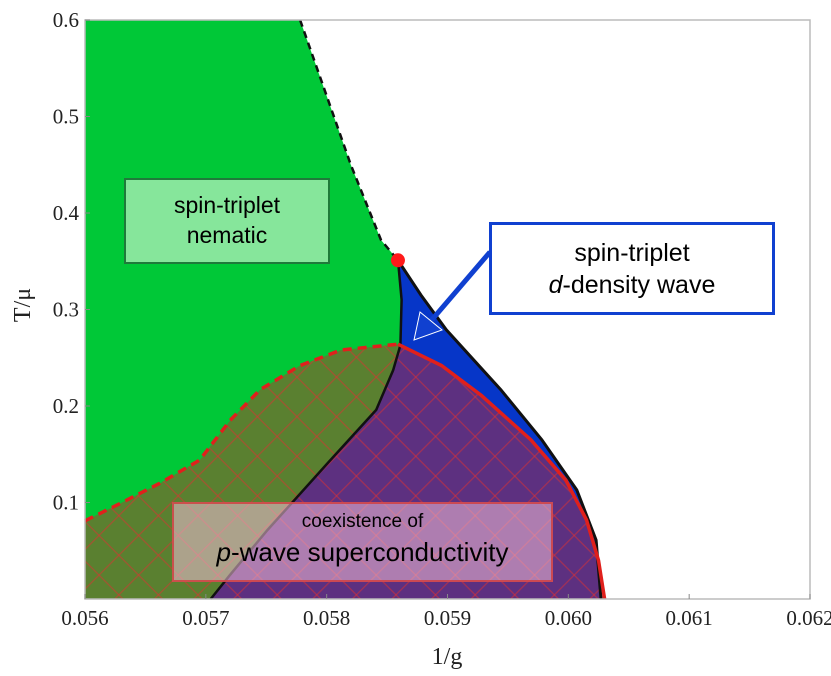 The height and width of the screenshot is (676, 831). What do you see at coordinates (66, 310) in the screenshot?
I see `y-tick-label: 0.3` at bounding box center [66, 310].